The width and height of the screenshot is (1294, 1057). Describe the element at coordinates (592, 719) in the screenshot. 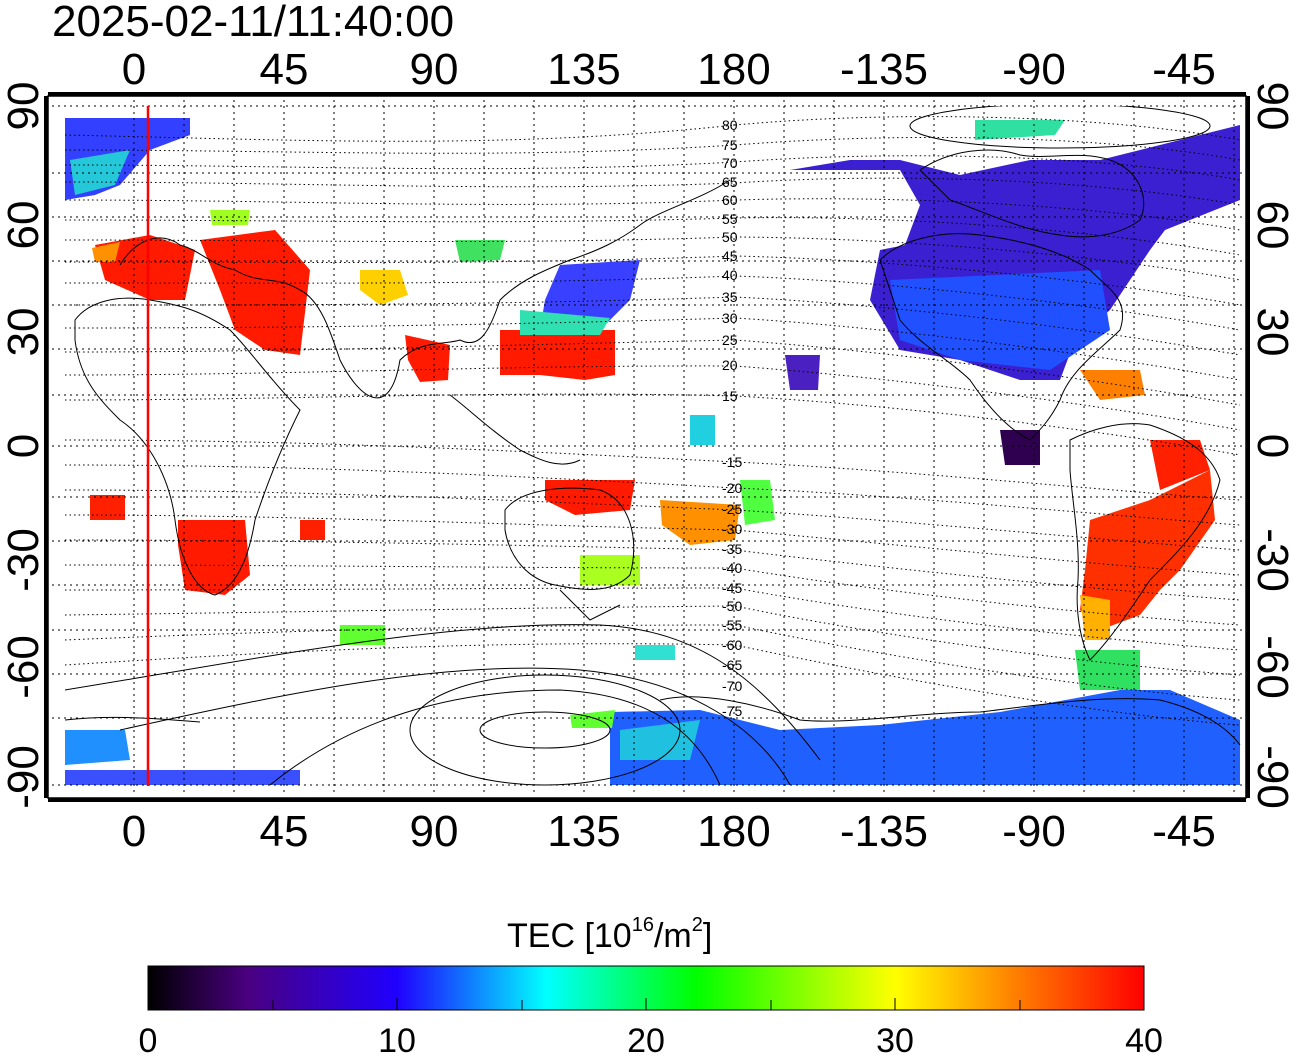

I see `tec-patch-antarctica-green` at that location.